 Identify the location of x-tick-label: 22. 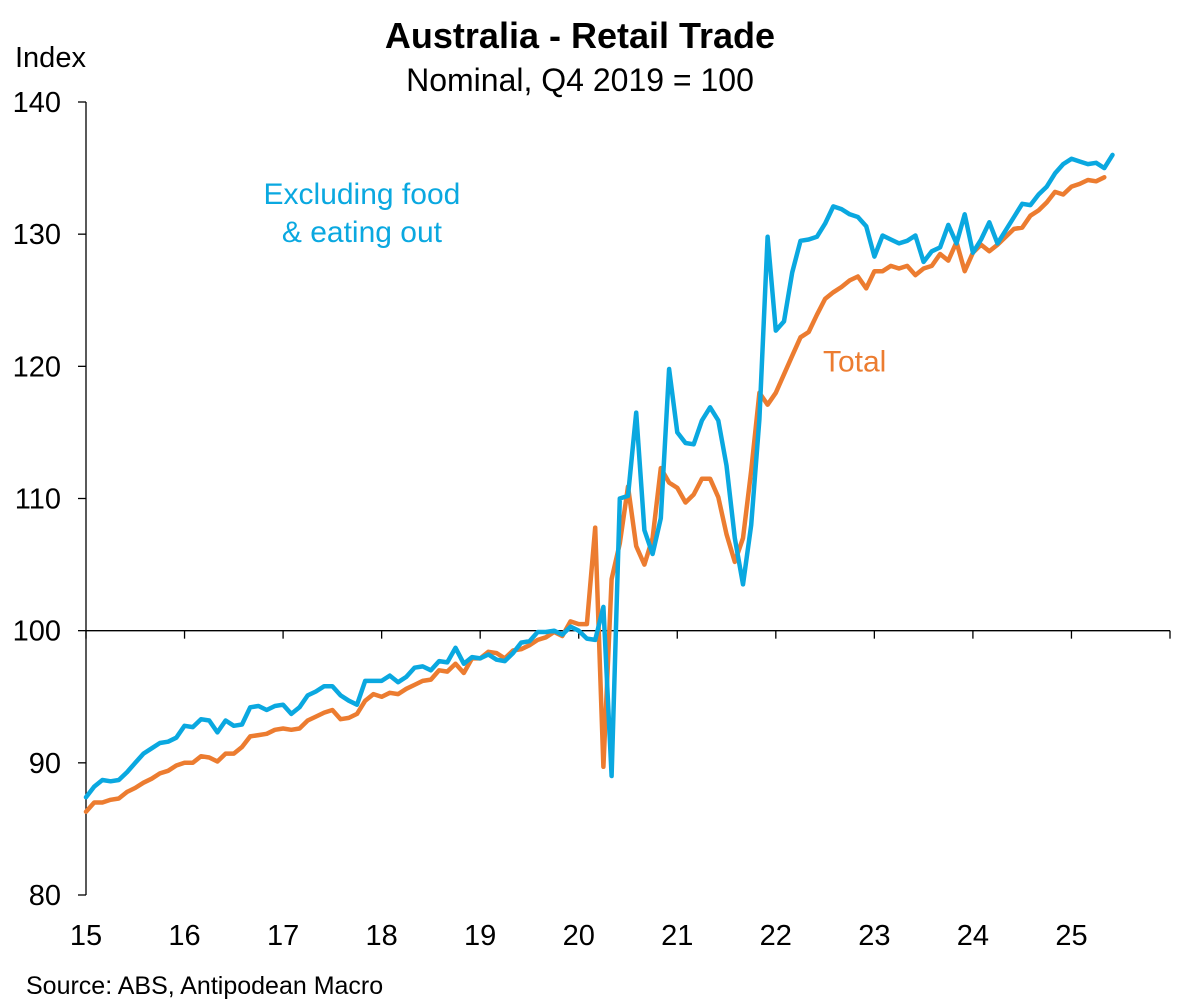
(776, 936).